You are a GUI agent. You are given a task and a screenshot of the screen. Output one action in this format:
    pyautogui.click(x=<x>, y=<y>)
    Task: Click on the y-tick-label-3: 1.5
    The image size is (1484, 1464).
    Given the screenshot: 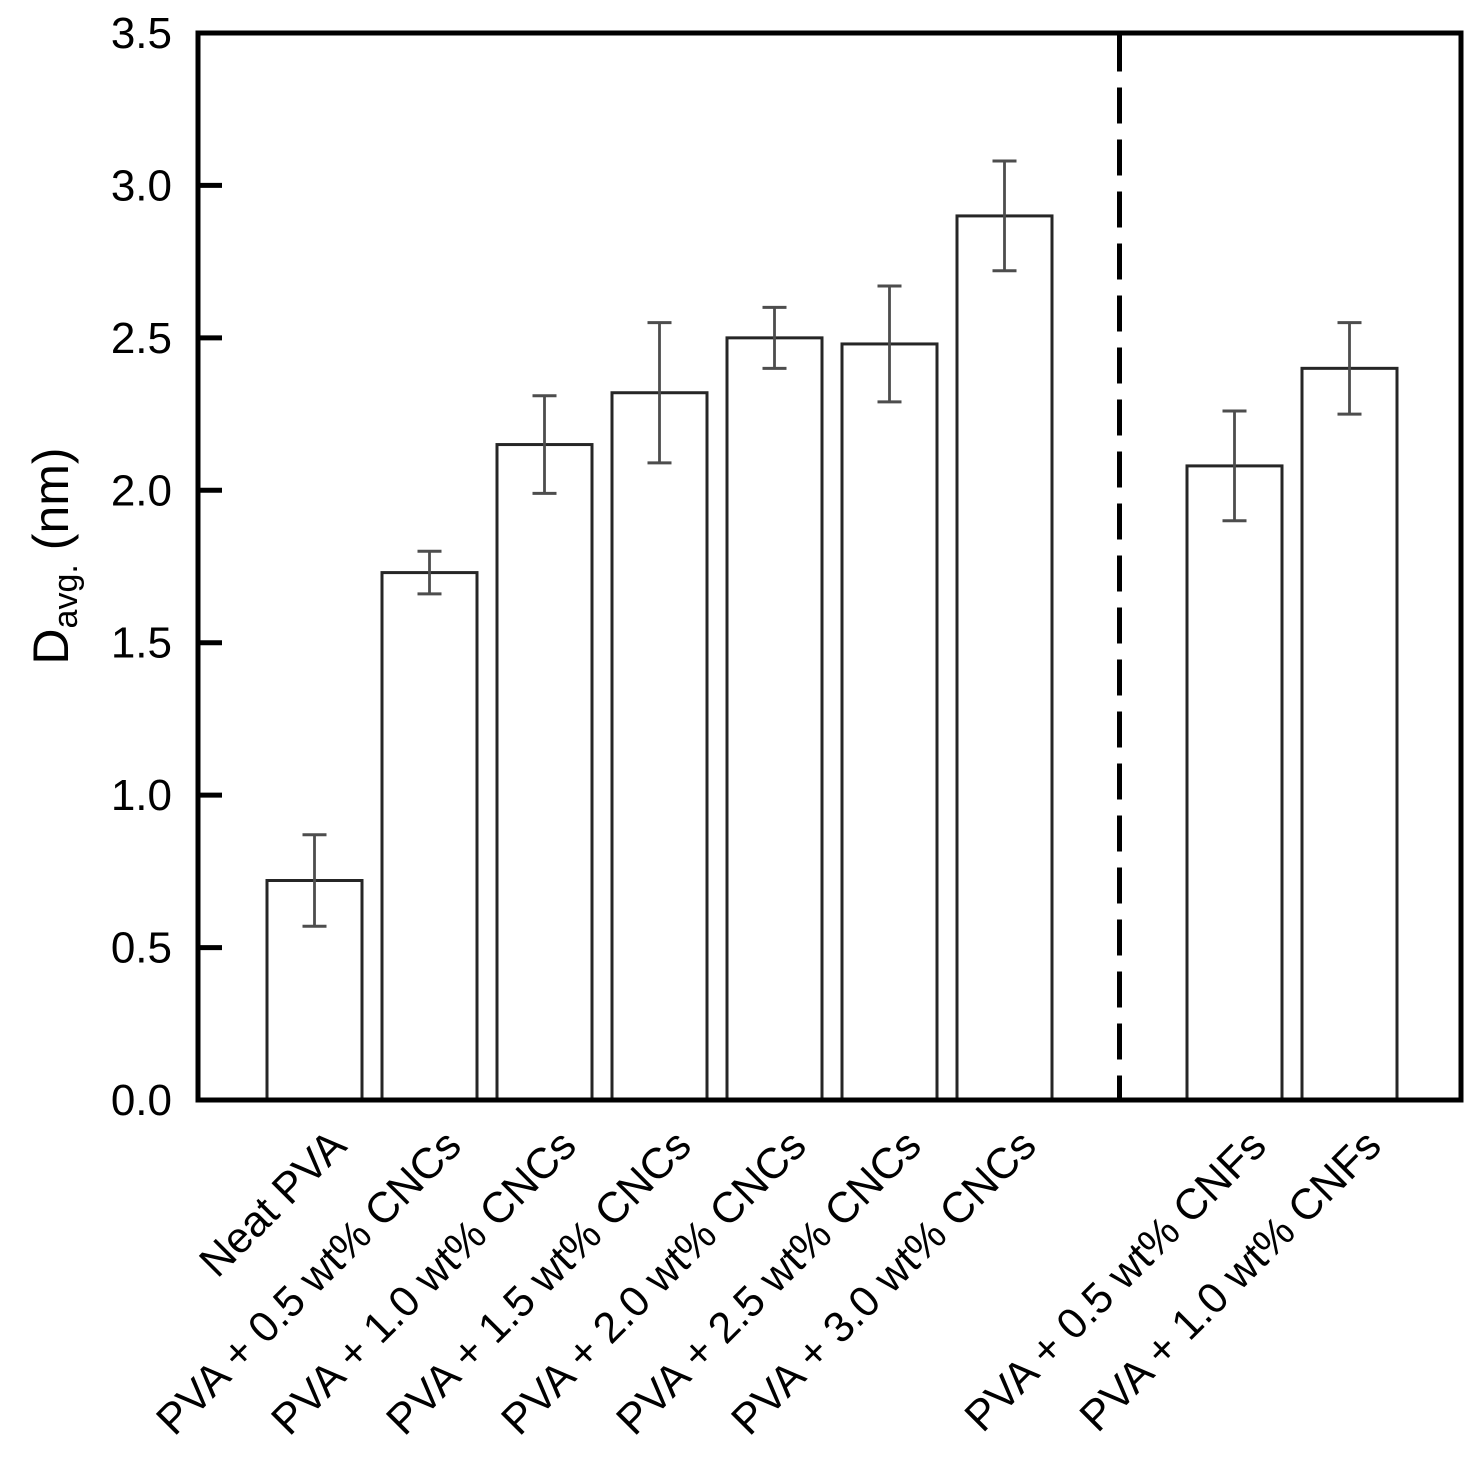 What is the action you would take?
    pyautogui.click(x=141, y=643)
    